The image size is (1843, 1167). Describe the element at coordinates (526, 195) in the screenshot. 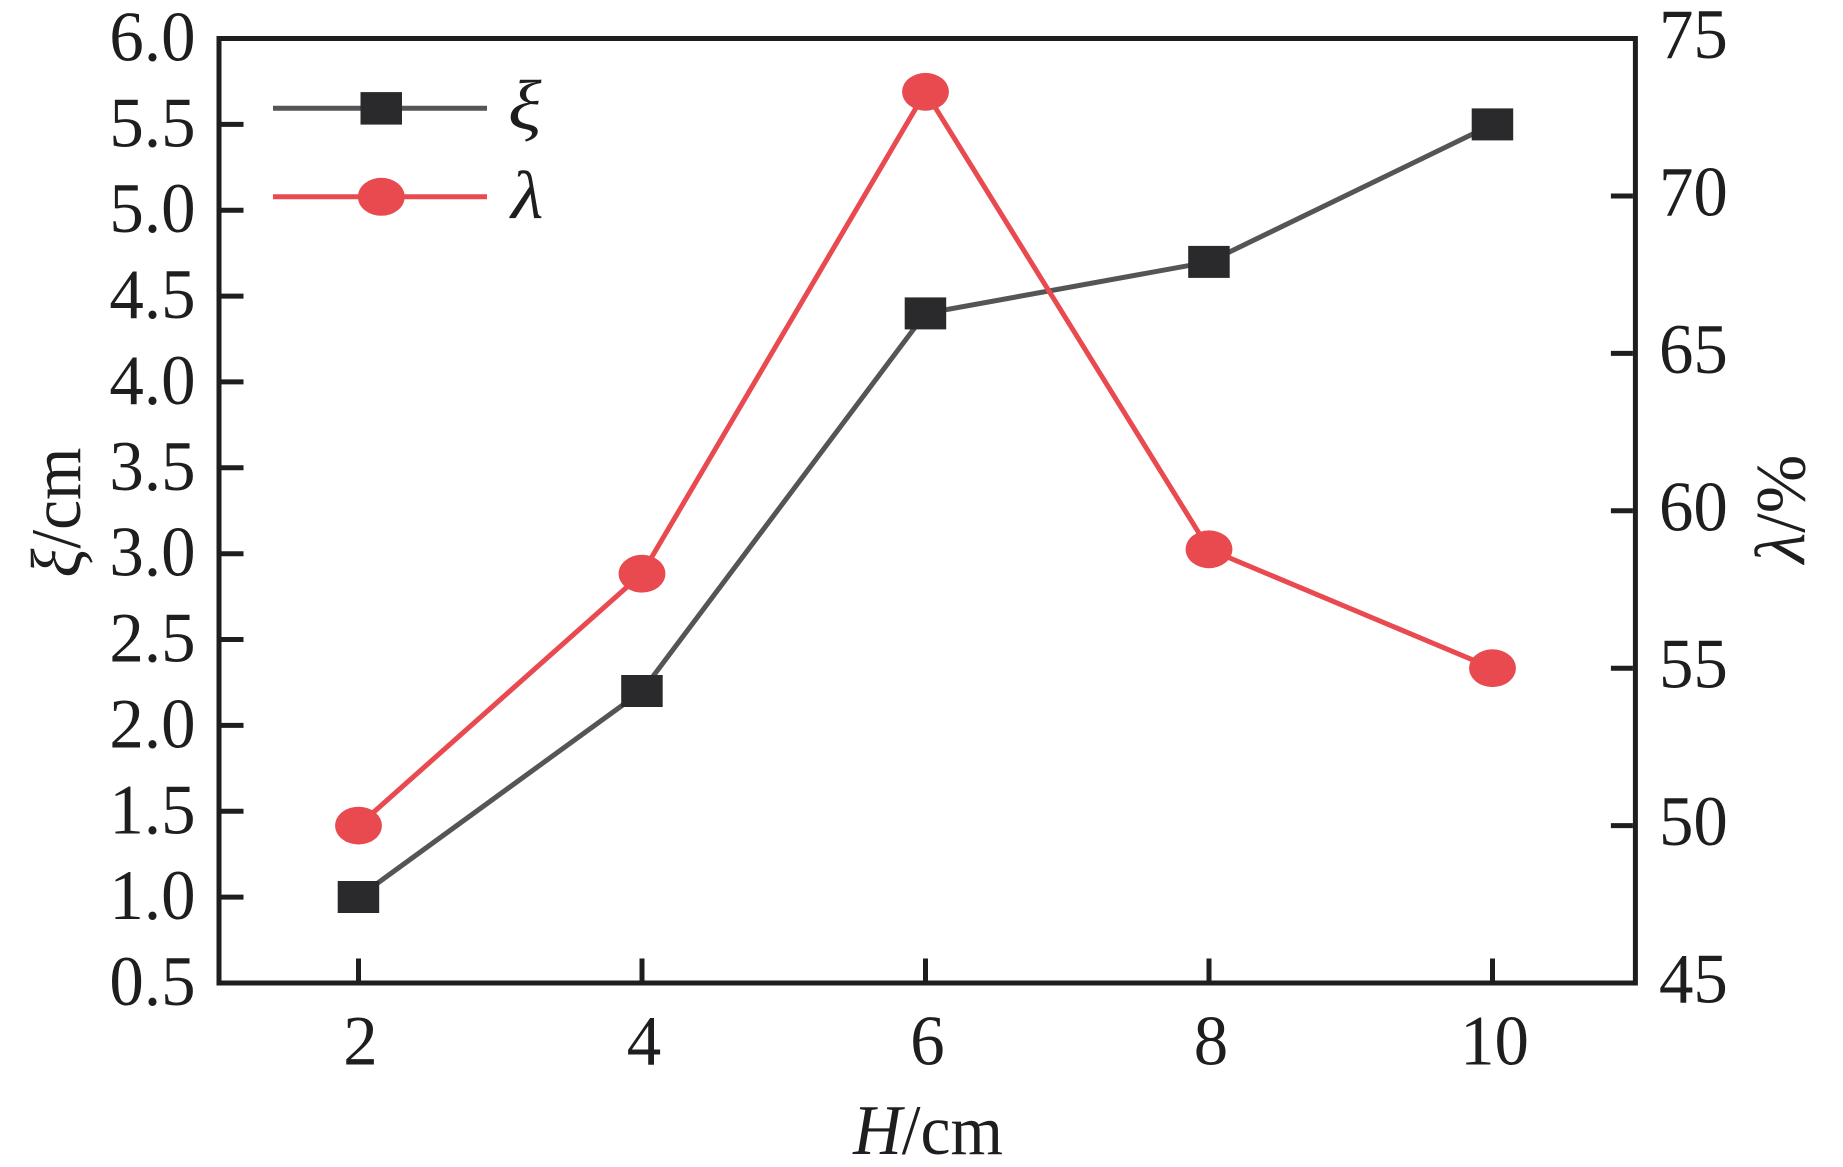

I see `svg-text: λ` at that location.